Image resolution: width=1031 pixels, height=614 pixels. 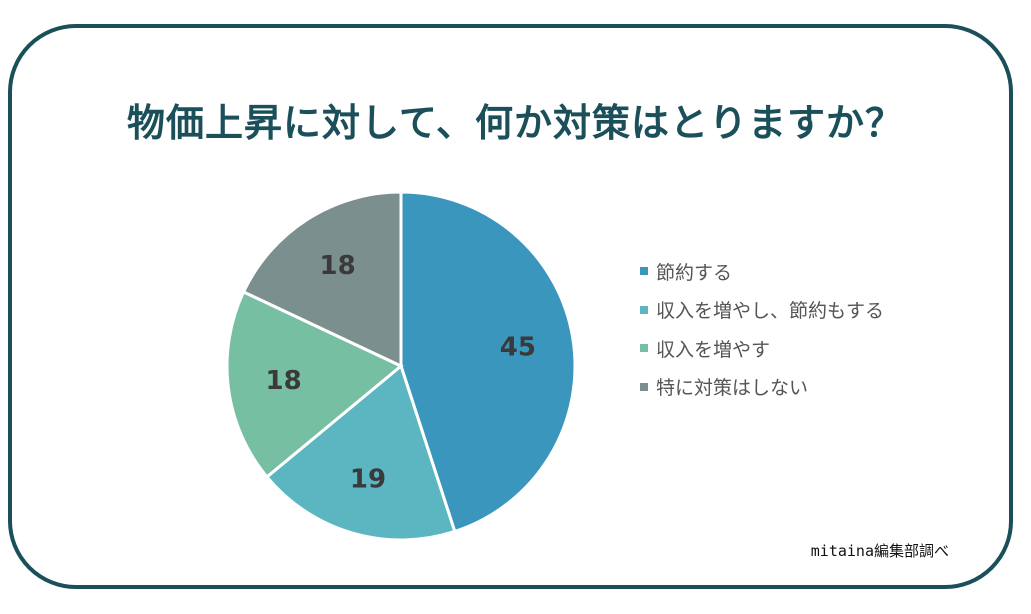 I want to click on legend-label: 収入を増やす, so click(x=713, y=349).